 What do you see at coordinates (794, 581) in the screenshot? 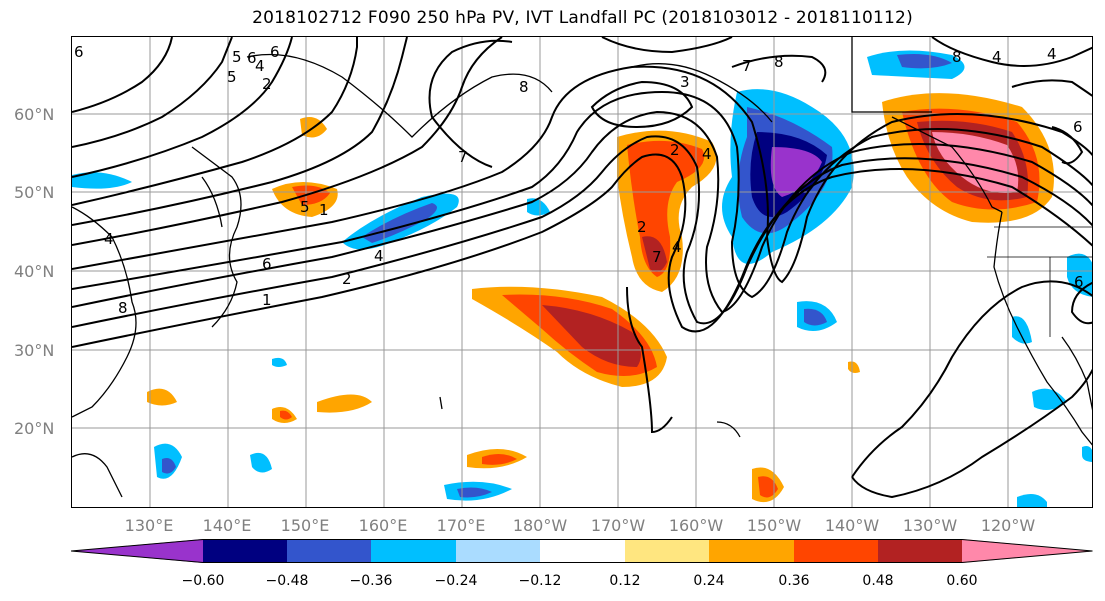
I see `colorbar-tick: 0.36` at bounding box center [794, 581].